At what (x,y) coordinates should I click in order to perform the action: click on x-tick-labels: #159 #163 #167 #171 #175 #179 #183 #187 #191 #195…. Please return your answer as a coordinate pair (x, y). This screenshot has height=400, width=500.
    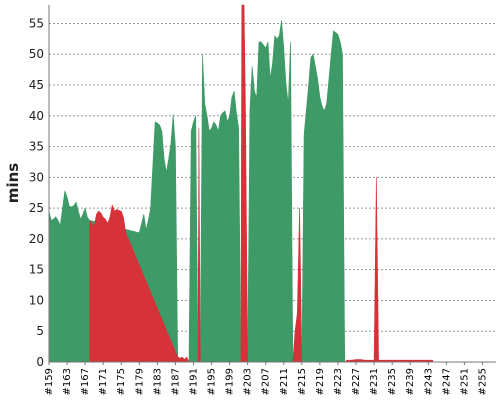
    Looking at the image, I should click on (266, 378).